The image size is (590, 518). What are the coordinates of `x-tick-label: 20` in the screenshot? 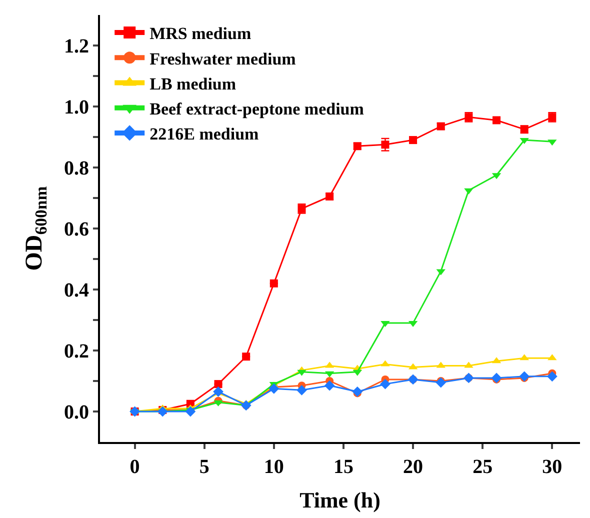 It's located at (413, 467).